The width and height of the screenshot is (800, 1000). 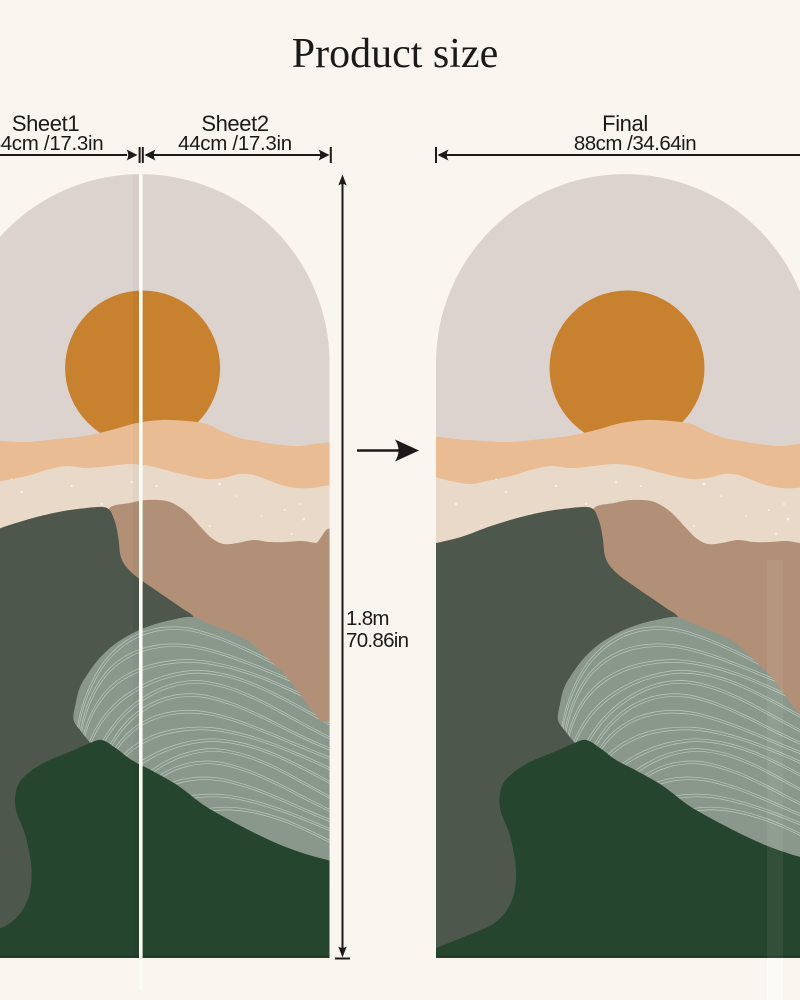 I want to click on svg-text: 1.8m, so click(x=367, y=618).